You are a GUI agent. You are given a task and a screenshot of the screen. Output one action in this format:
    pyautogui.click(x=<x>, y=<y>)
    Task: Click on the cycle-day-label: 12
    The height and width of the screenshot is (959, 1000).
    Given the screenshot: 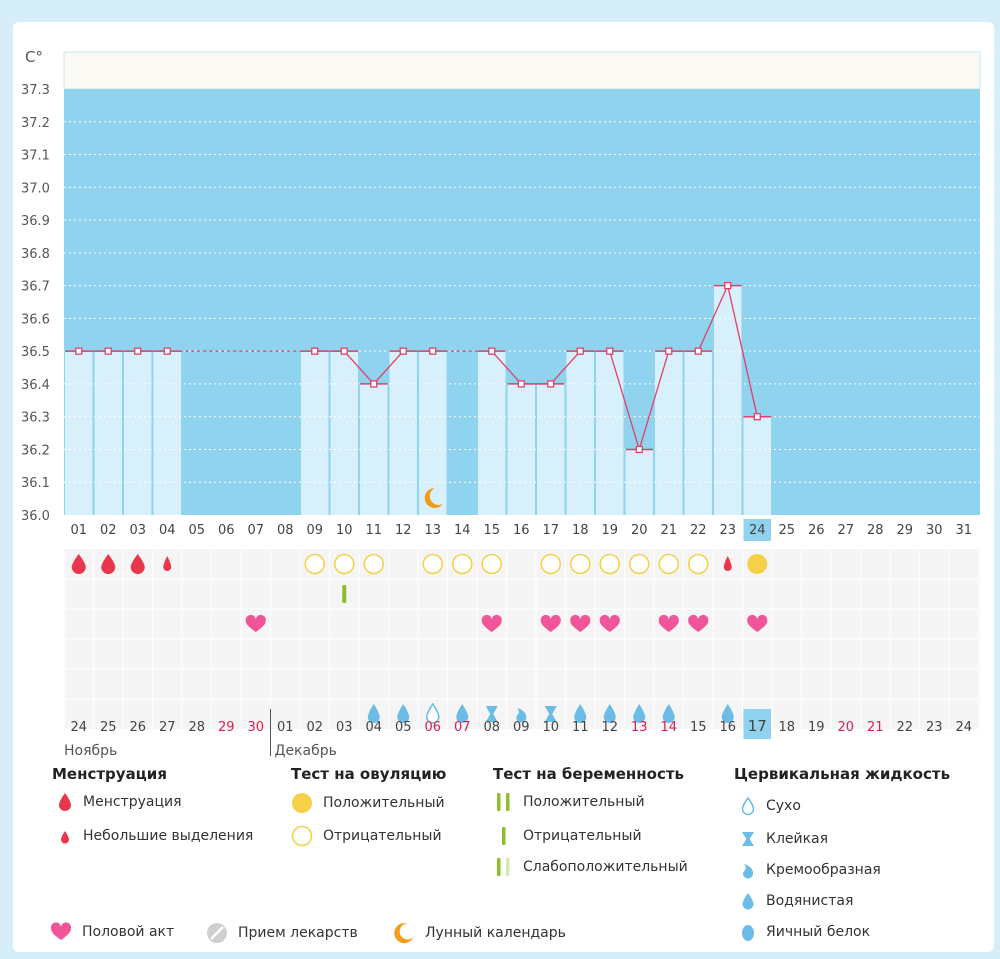 What is the action you would take?
    pyautogui.click(x=403, y=530)
    